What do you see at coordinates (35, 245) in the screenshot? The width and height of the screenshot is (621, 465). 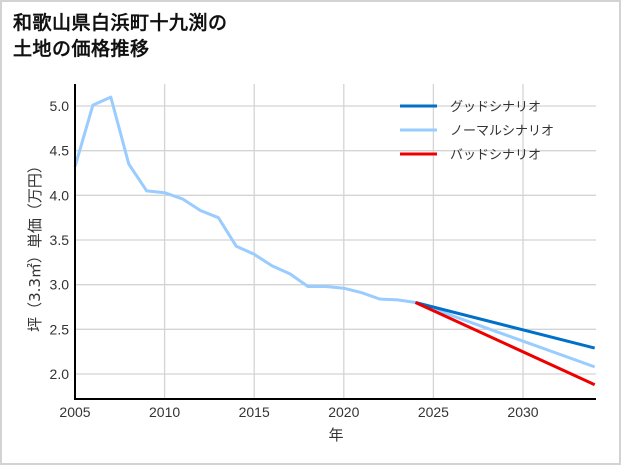 I see `y-axis-label: 坪（3.3㎡）単価（万円）` at bounding box center [35, 245].